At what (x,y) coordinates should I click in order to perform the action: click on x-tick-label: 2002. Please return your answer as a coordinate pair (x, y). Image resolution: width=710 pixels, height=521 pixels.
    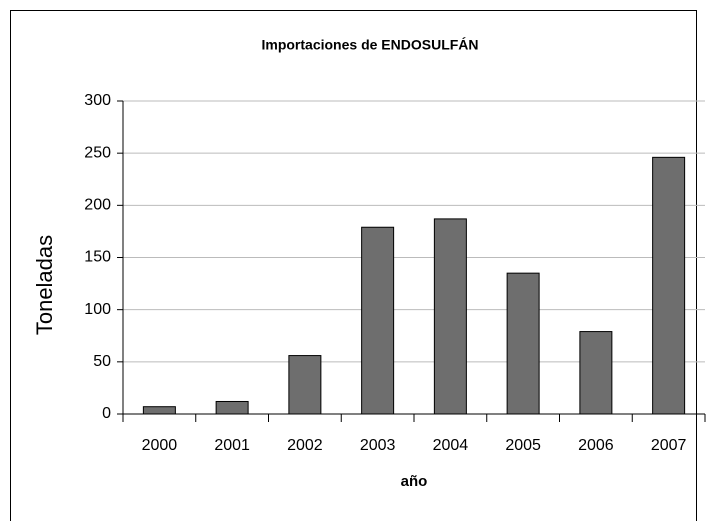
    Looking at the image, I should click on (305, 445).